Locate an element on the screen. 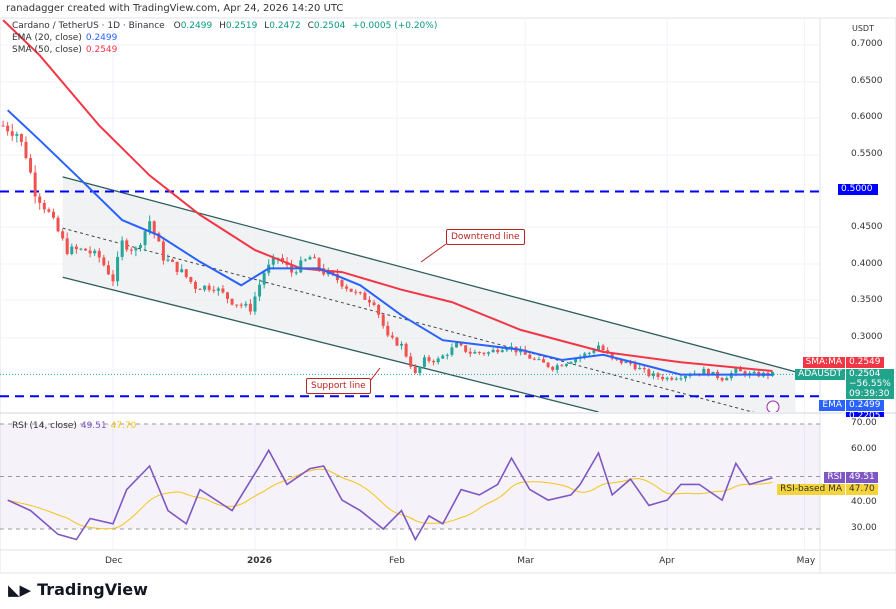 Image resolution: width=896 pixels, height=609 pixels. time-tick: Mar is located at coordinates (526, 561).